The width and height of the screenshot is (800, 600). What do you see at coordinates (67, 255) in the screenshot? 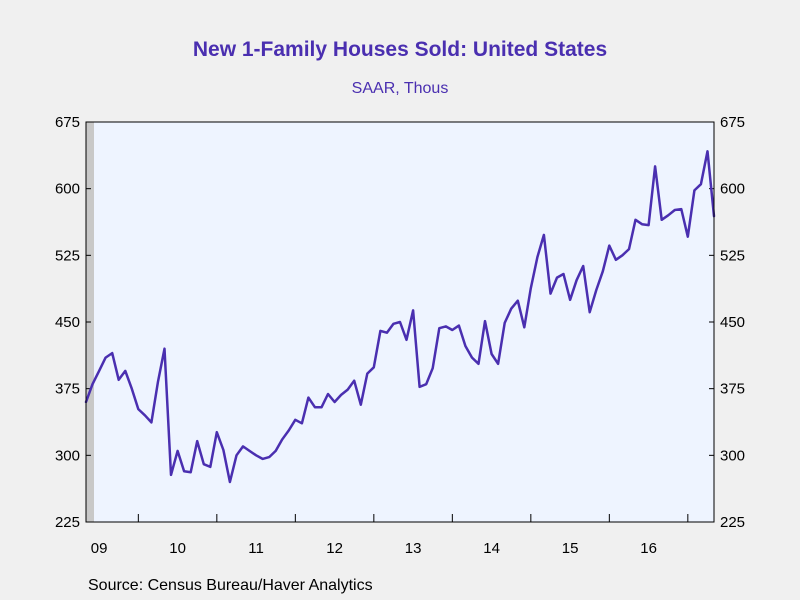
I see `y-tick-label-left: 525` at bounding box center [67, 255].